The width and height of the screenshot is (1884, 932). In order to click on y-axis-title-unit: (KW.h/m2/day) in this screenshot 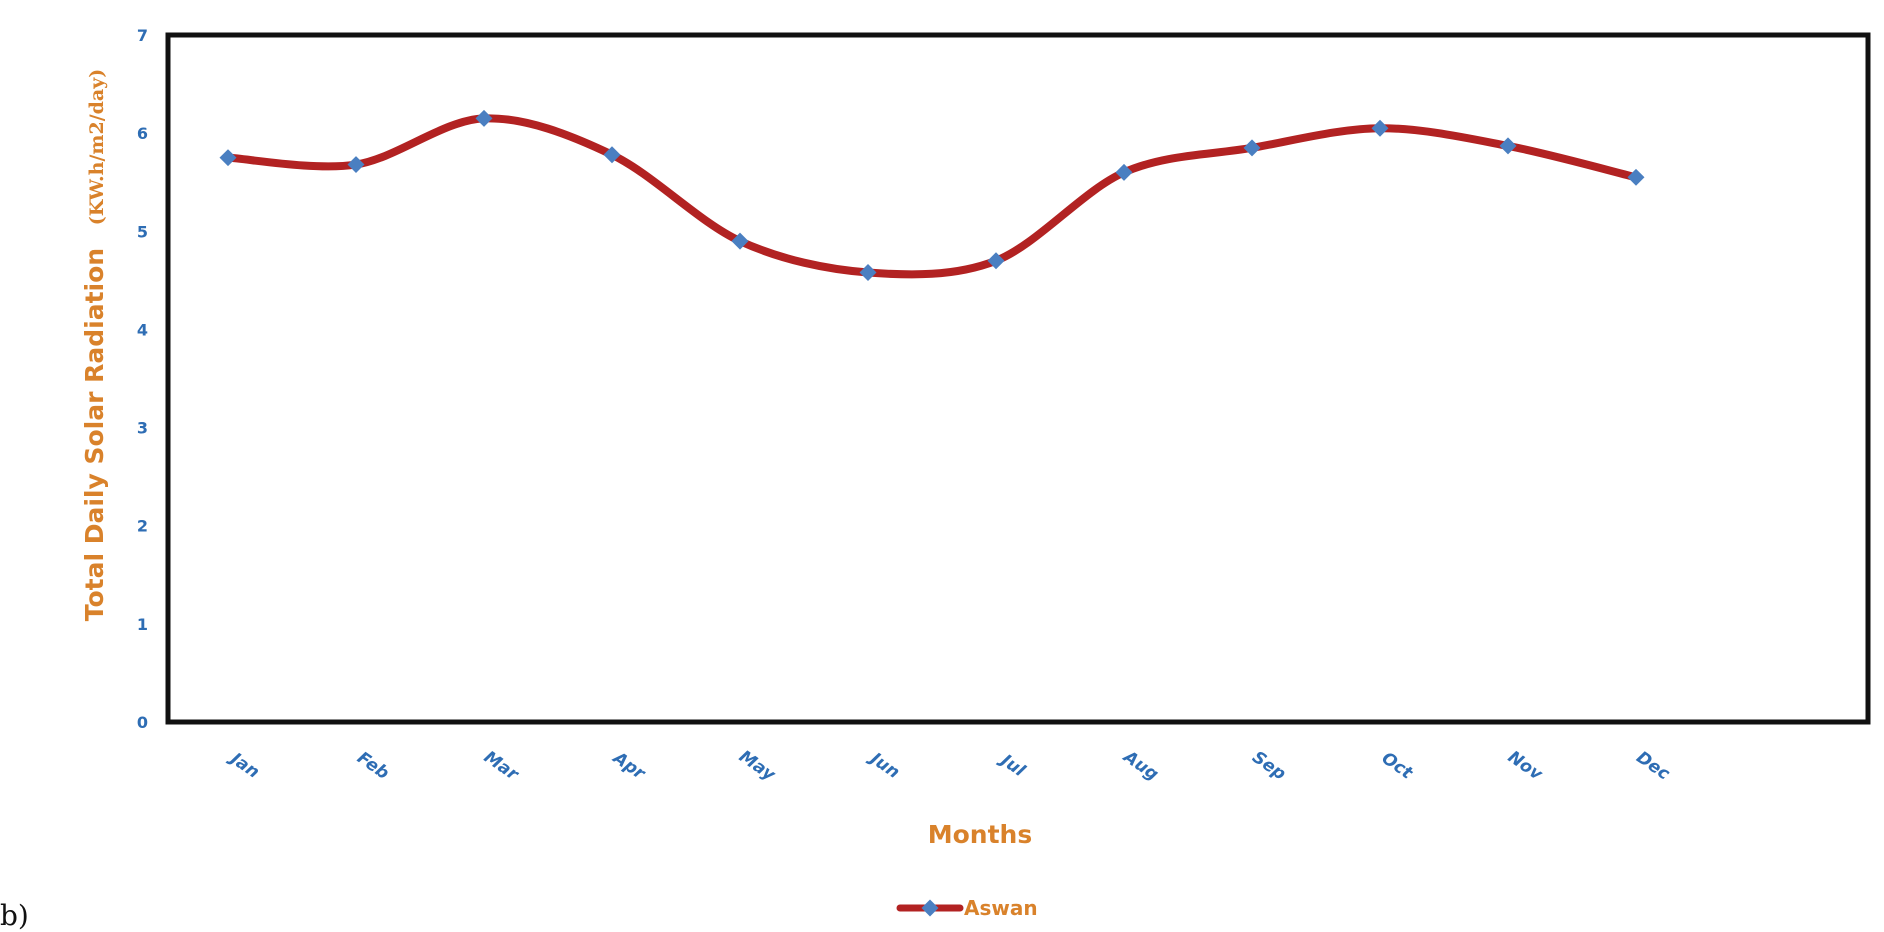, I will do `click(97, 147)`.